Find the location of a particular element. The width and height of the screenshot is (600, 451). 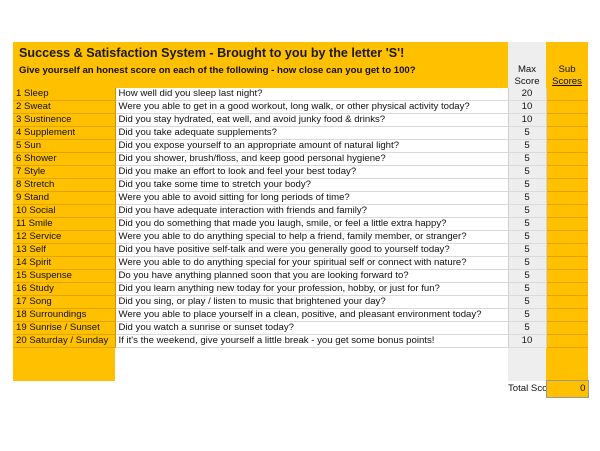

category-name: 3 Sustinence is located at coordinates (64, 120).